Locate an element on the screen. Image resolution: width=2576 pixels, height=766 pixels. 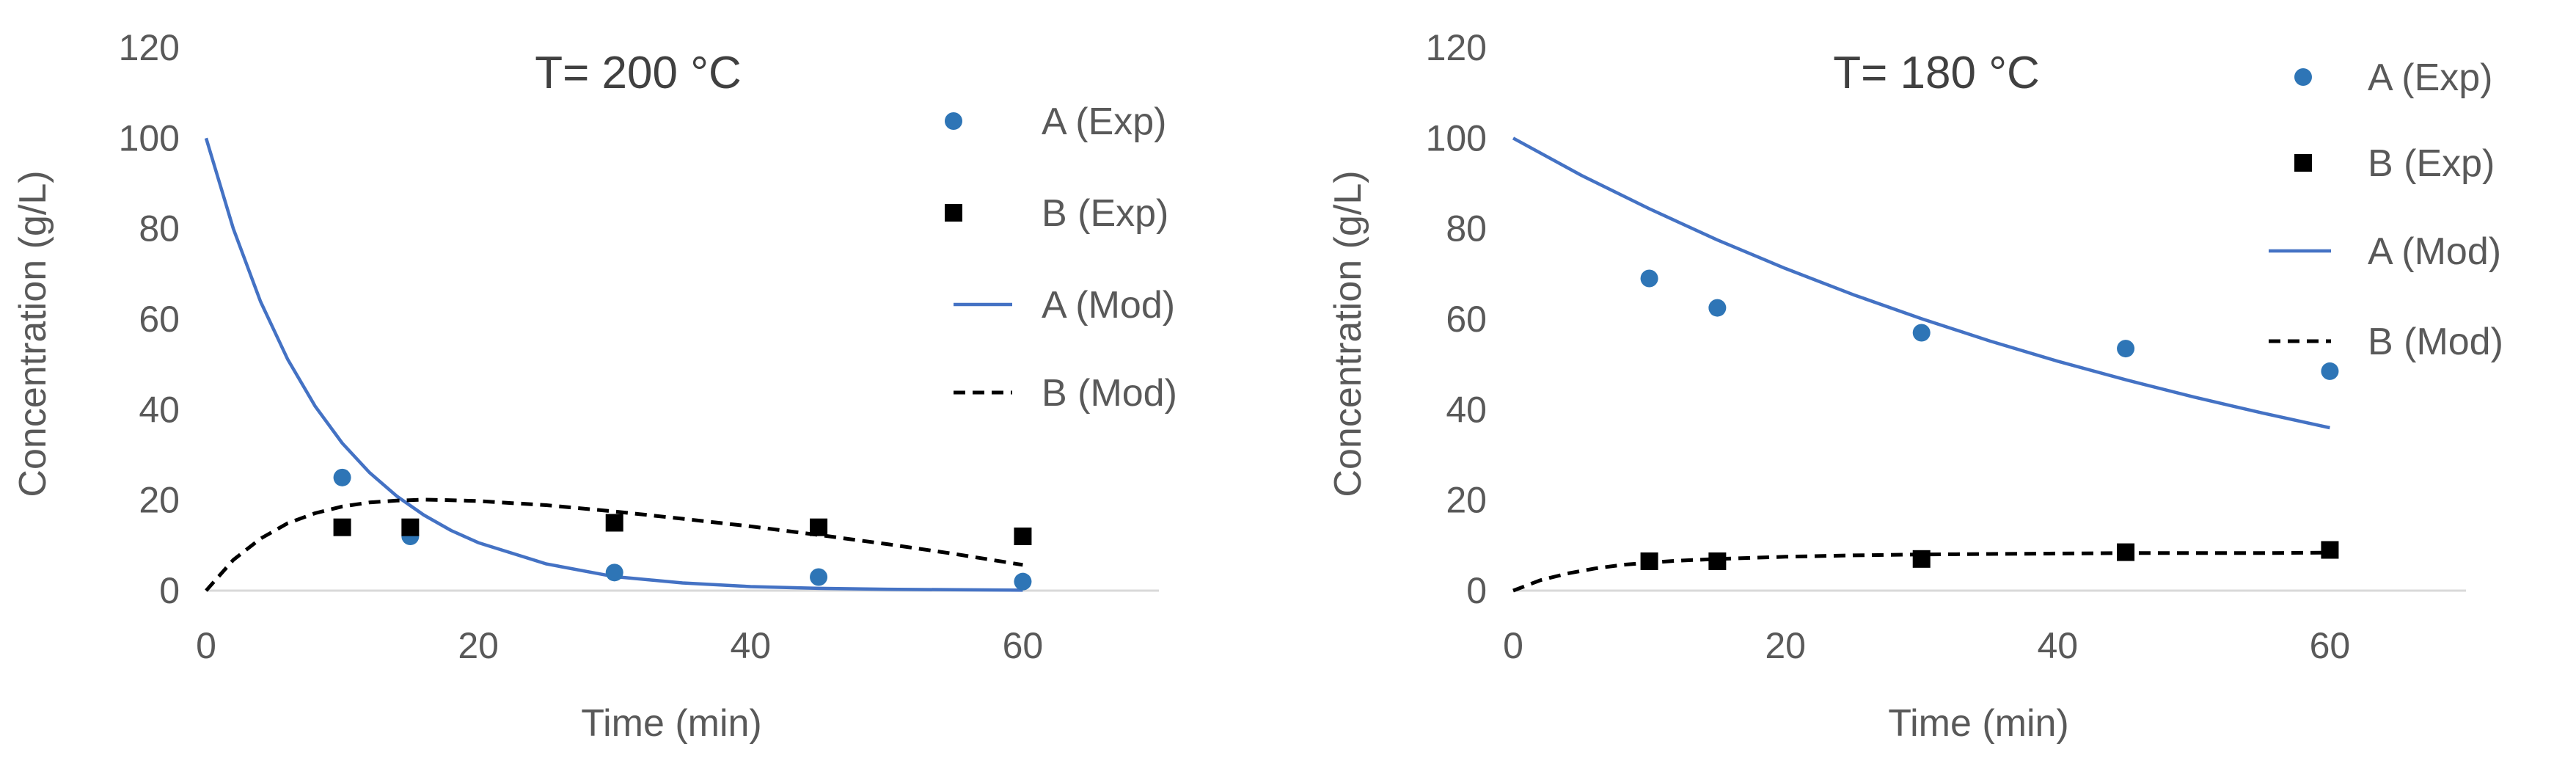
chart-title: T= 200 °C is located at coordinates (638, 73).